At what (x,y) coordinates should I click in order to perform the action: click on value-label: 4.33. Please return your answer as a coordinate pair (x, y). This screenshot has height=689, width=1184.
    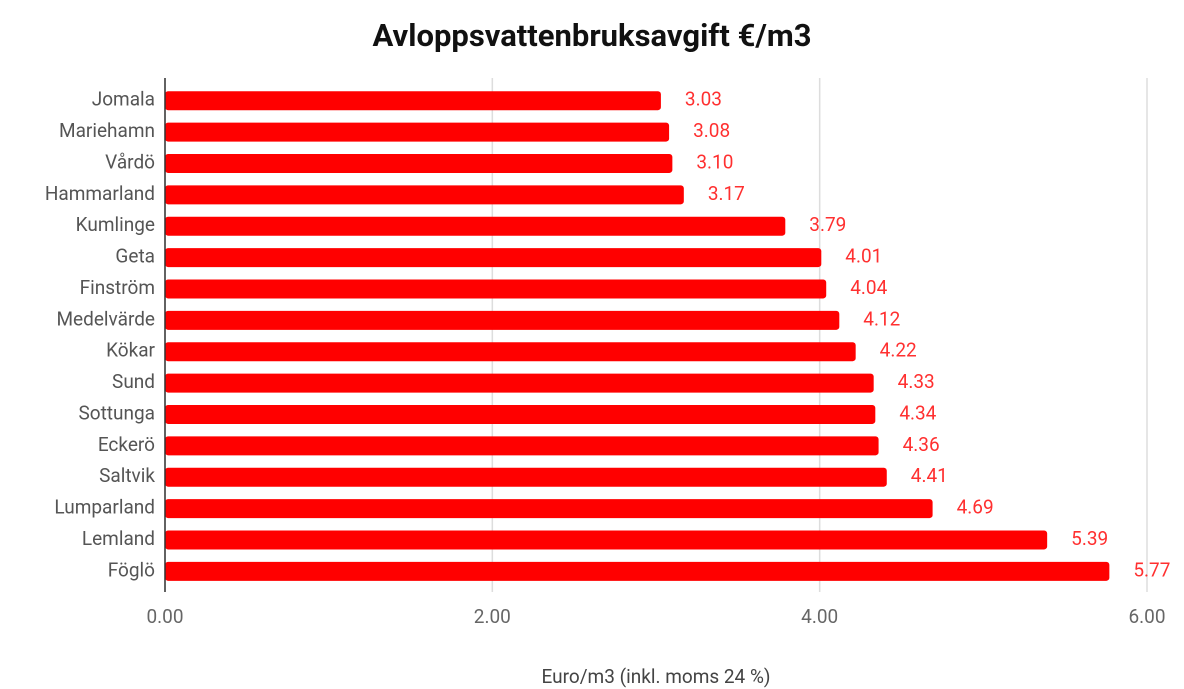
    Looking at the image, I should click on (916, 381).